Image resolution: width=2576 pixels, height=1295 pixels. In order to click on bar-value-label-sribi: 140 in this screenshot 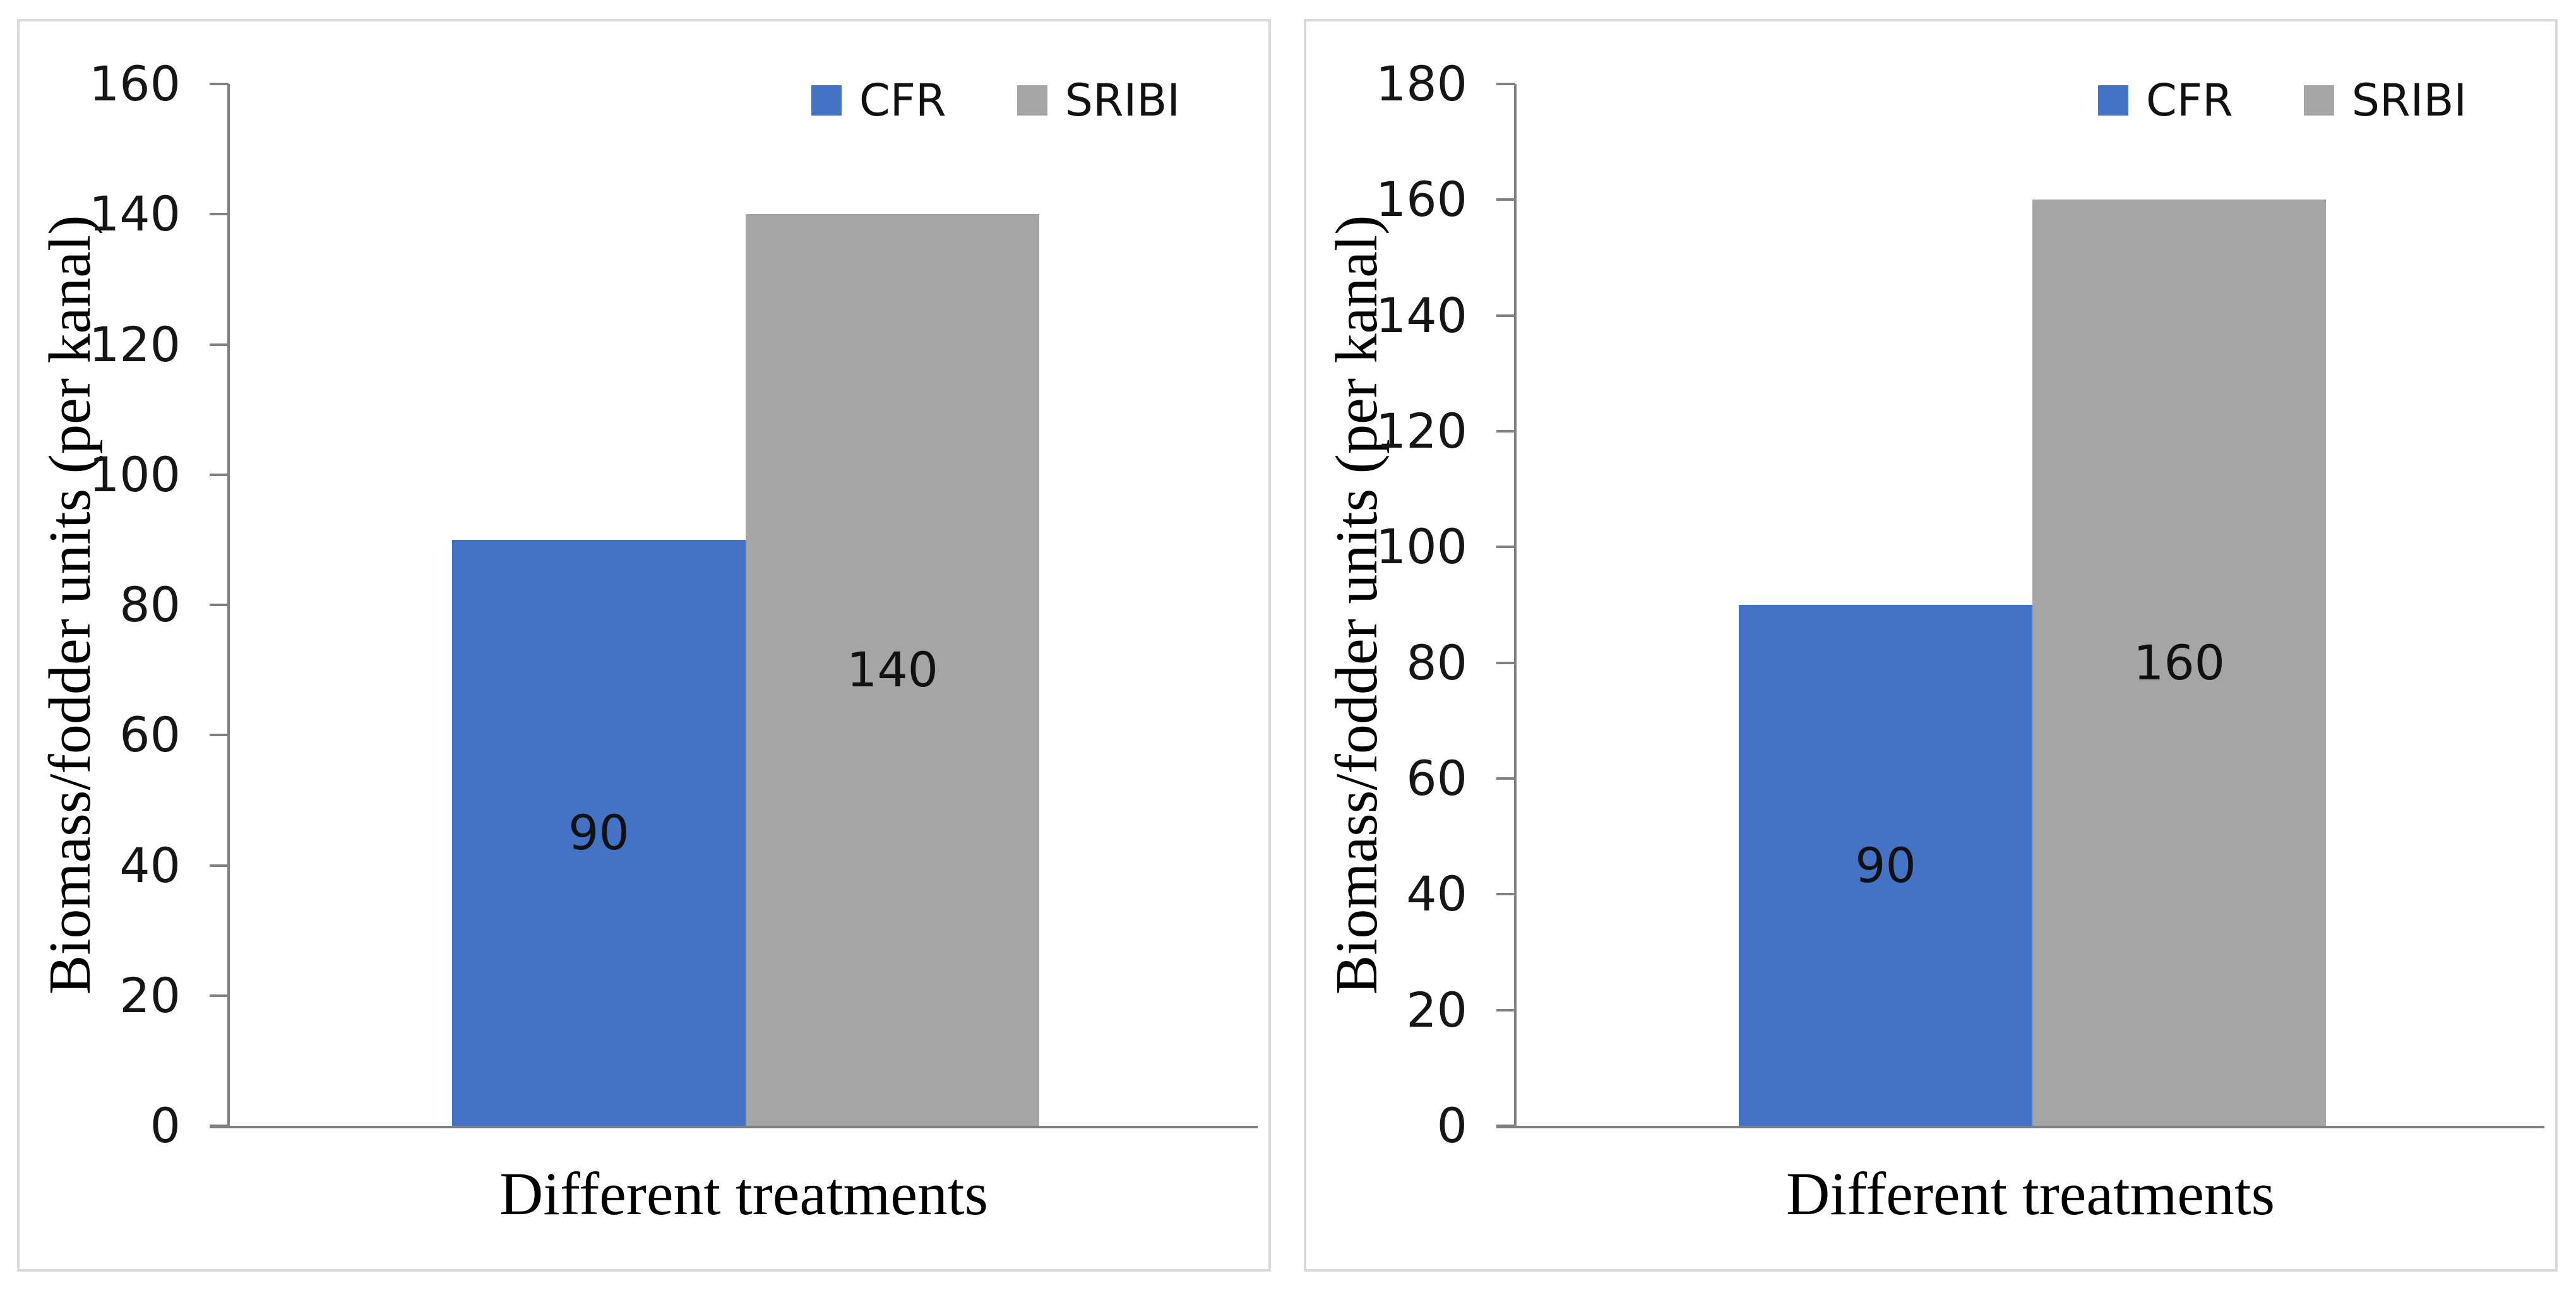, I will do `click(892, 670)`.